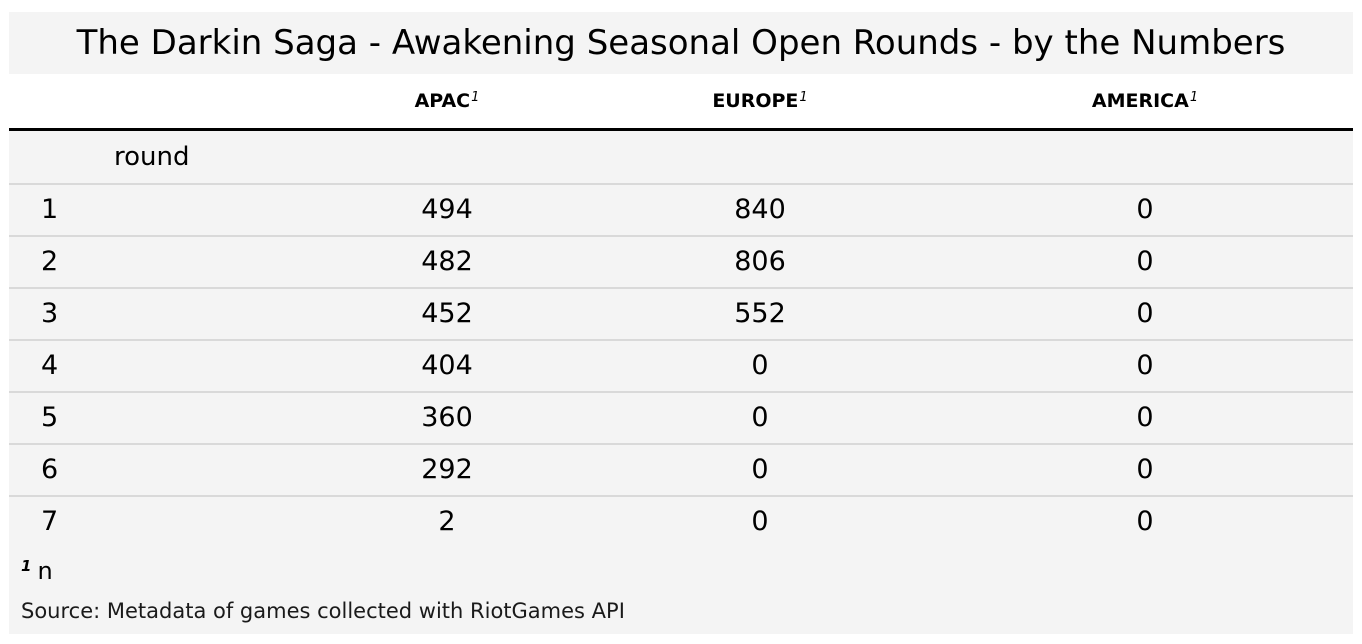  Describe the element at coordinates (1194, 97) in the screenshot. I see `column-header-america-footnote-mark: 1` at that location.